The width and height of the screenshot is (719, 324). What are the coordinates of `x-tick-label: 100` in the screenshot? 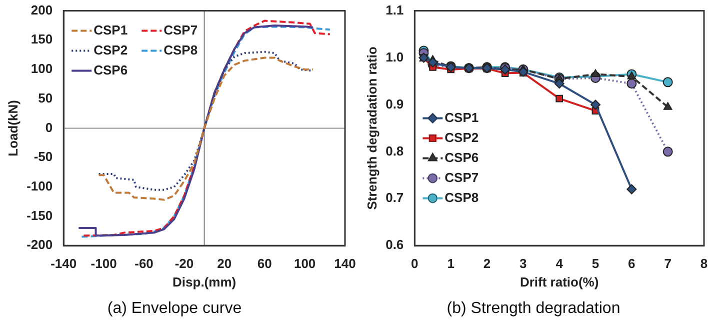 It's located at (305, 263).